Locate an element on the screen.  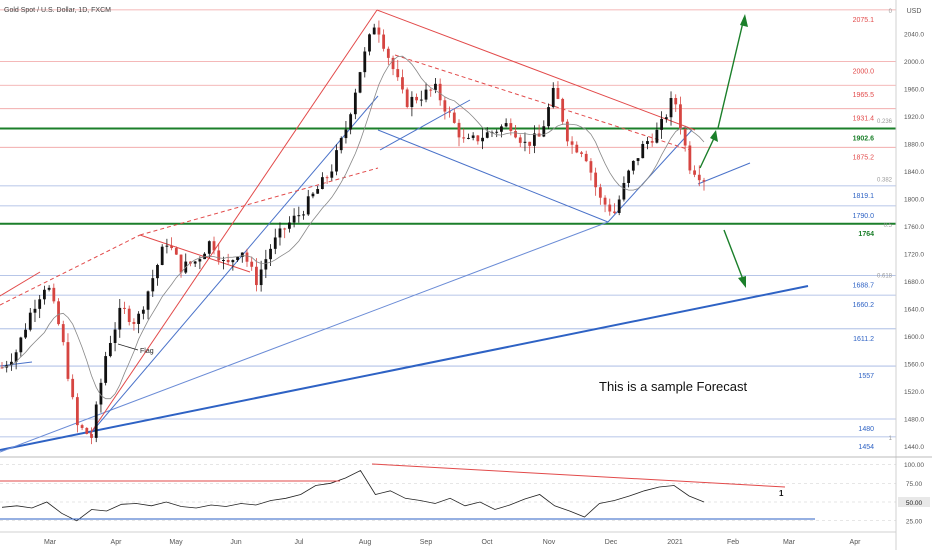
y-tick-label: 1480.0 is located at coordinates (914, 420).